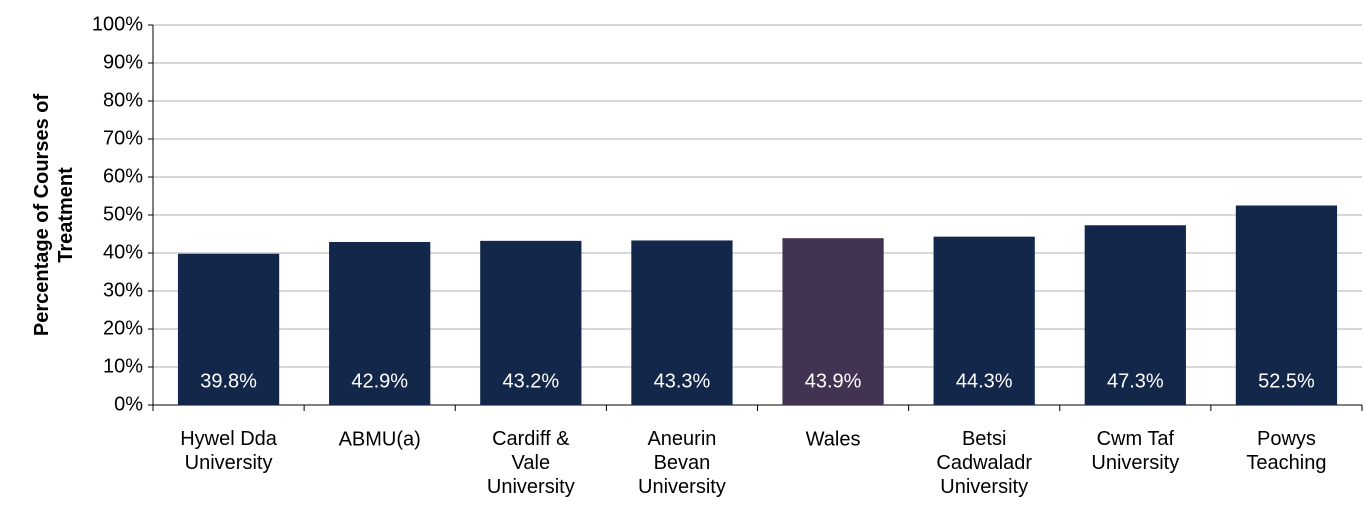  Describe the element at coordinates (984, 463) in the screenshot. I see `x-tick-label: Betsi Cadwaladr University` at that location.